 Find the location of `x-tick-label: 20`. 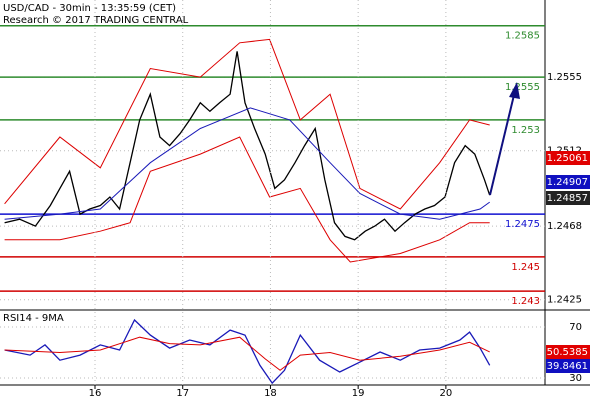

x-tick-label: 20 is located at coordinates (446, 393).